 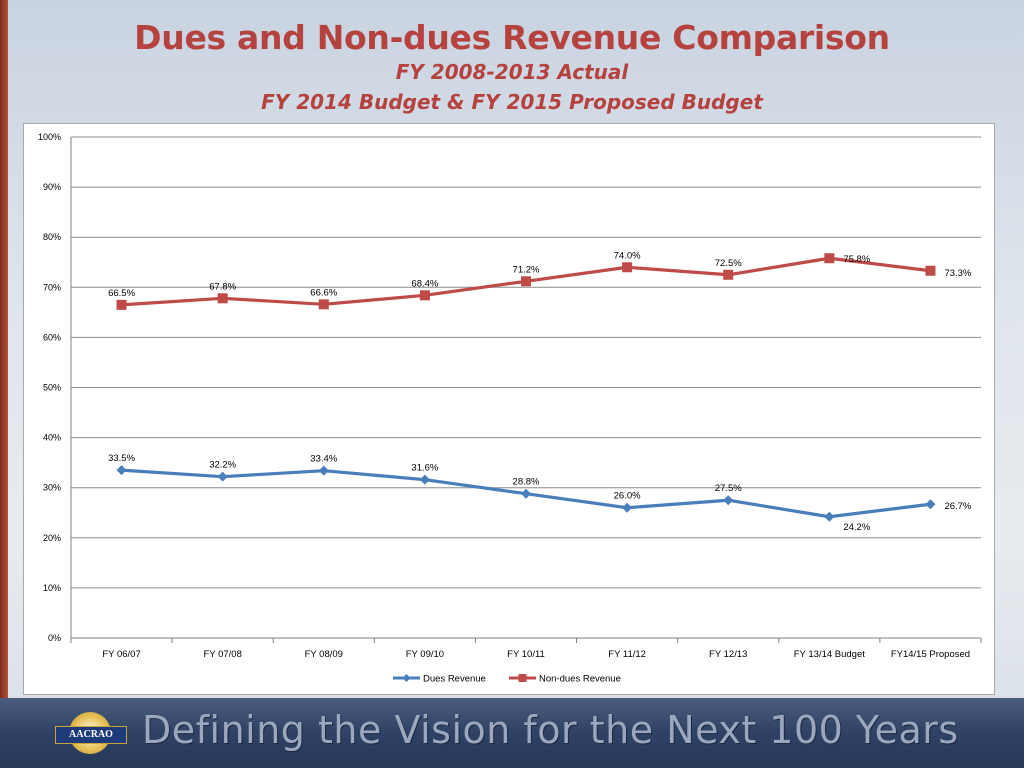 I want to click on data-label: 27.5%, so click(x=728, y=488).